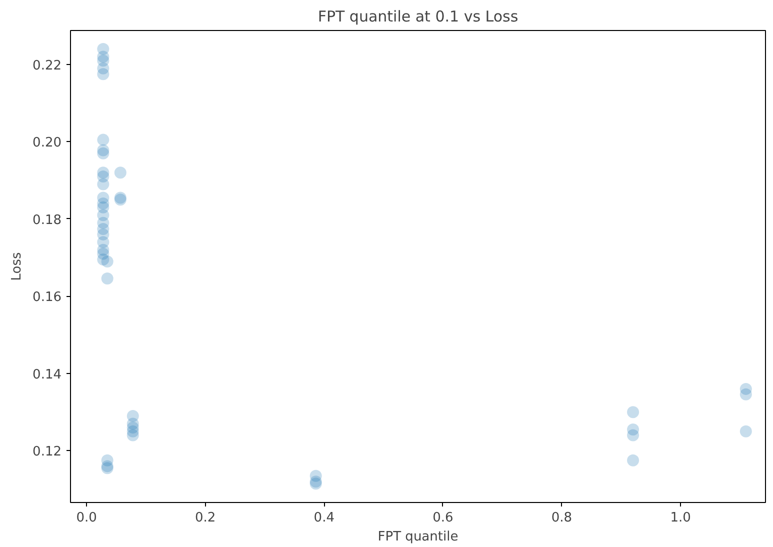  What do you see at coordinates (443, 518) in the screenshot?
I see `x-tick-label: 0.6` at bounding box center [443, 518].